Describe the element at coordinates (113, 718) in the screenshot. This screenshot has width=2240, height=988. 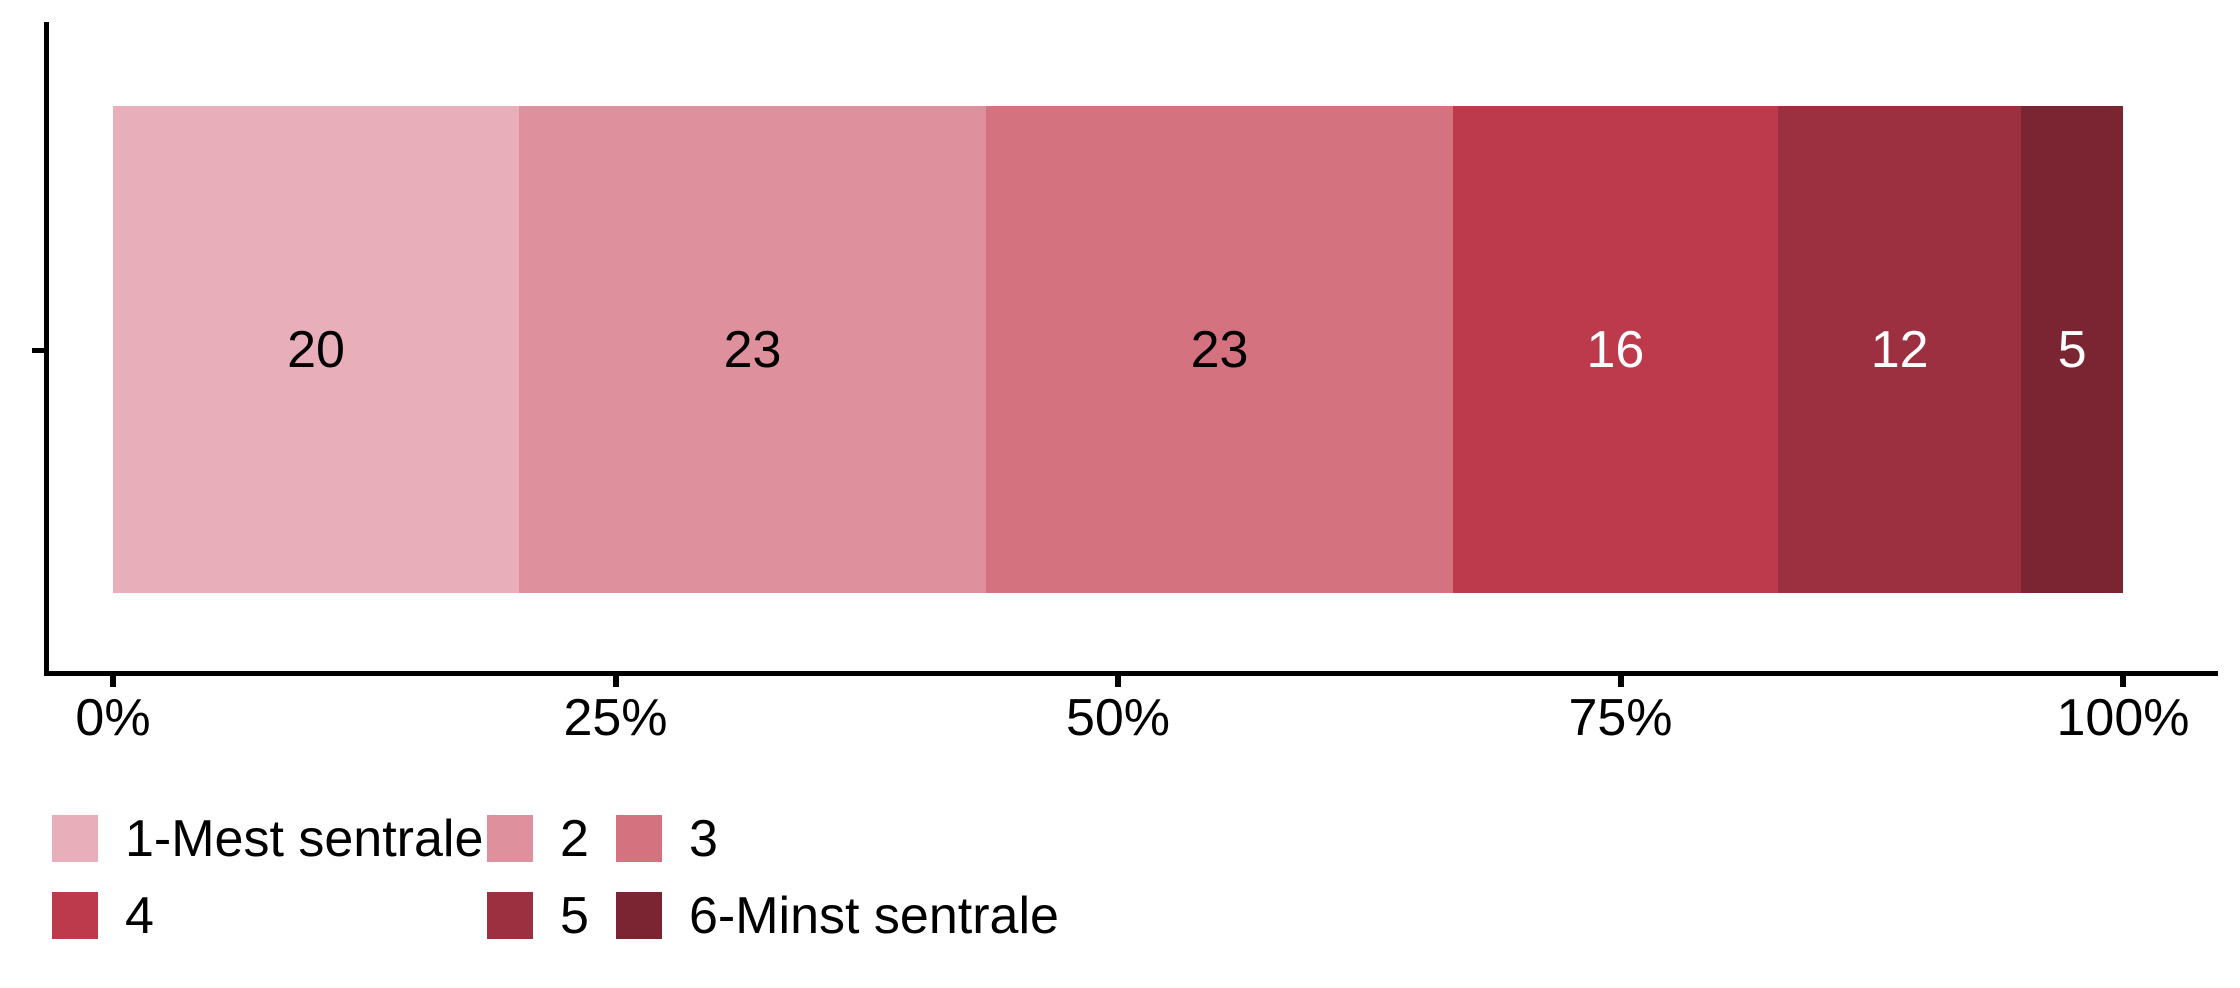
I see `x-axis-tick-label: 0%` at that location.